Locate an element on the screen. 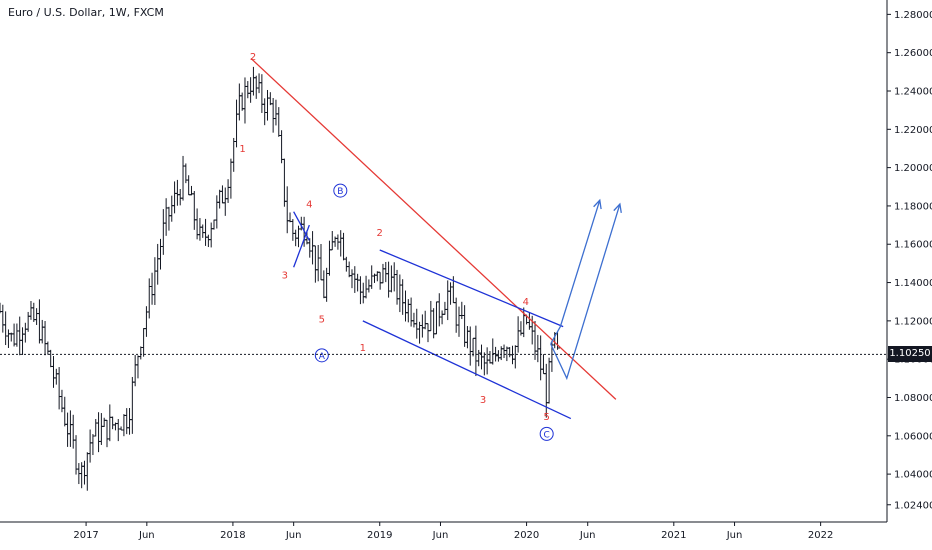 The height and width of the screenshot is (550, 932). time-tick-label: 2020 is located at coordinates (526, 535).